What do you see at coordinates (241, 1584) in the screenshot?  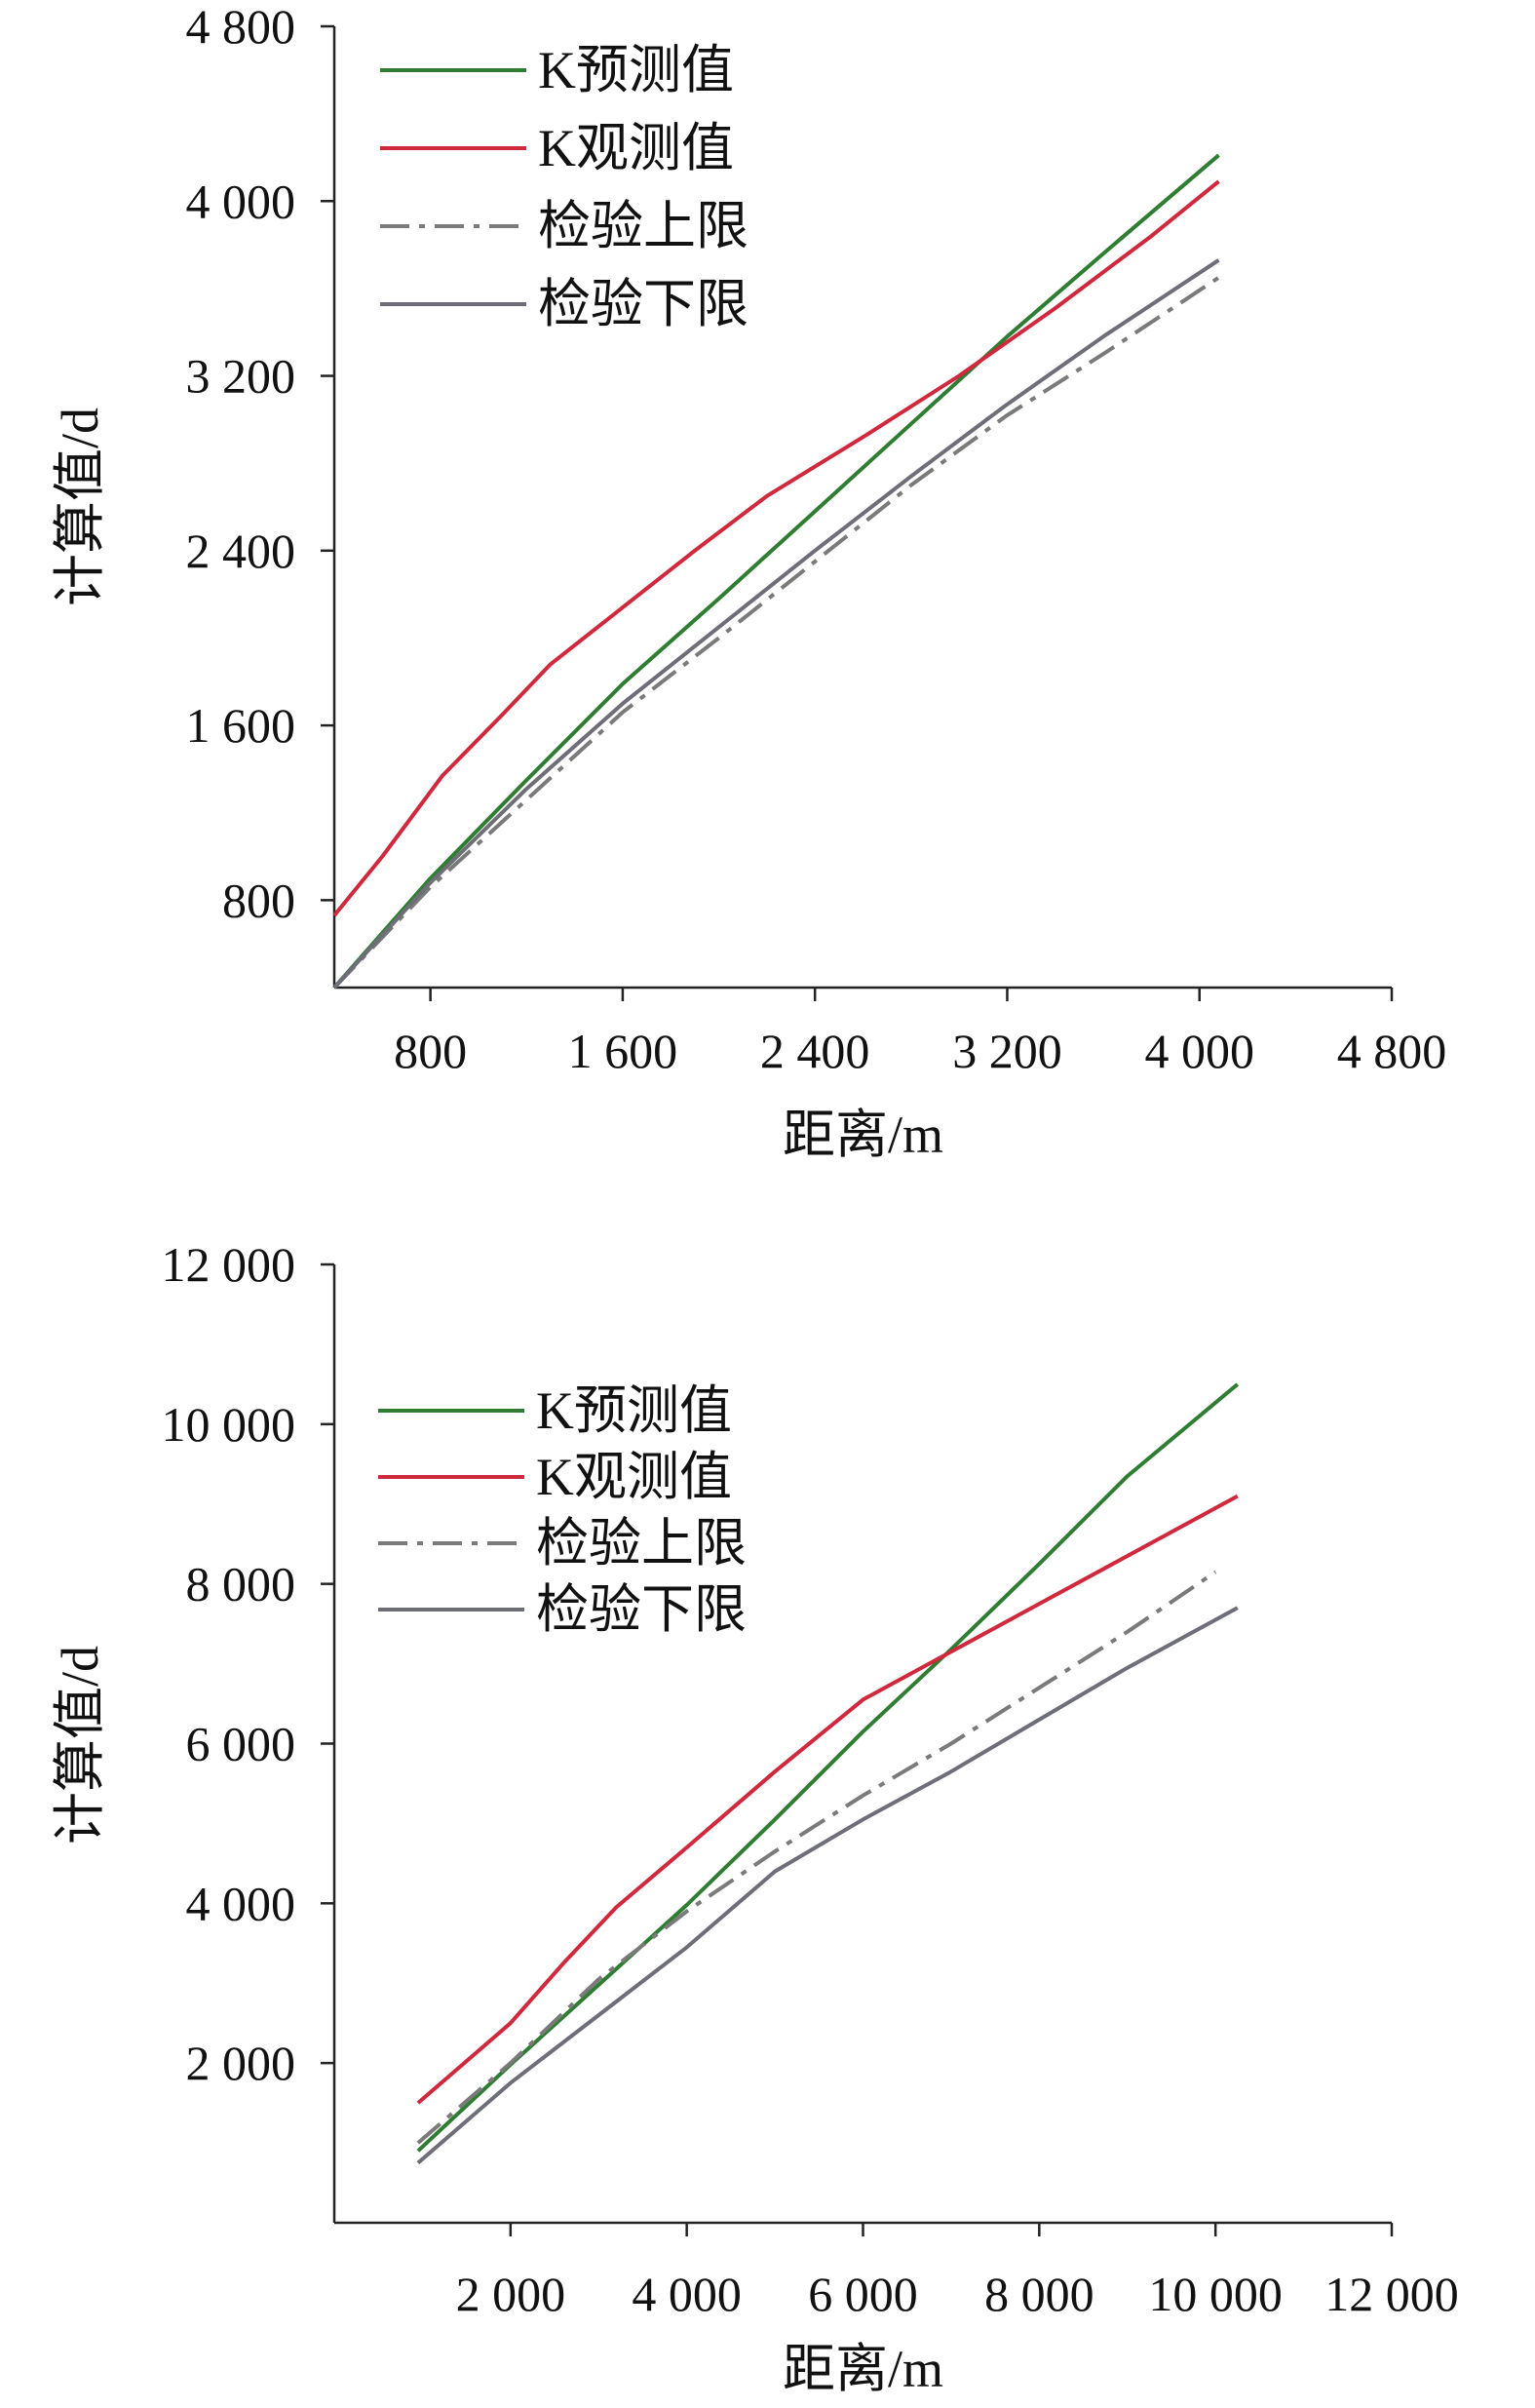 I see `y-tick-label: 8 000` at bounding box center [241, 1584].